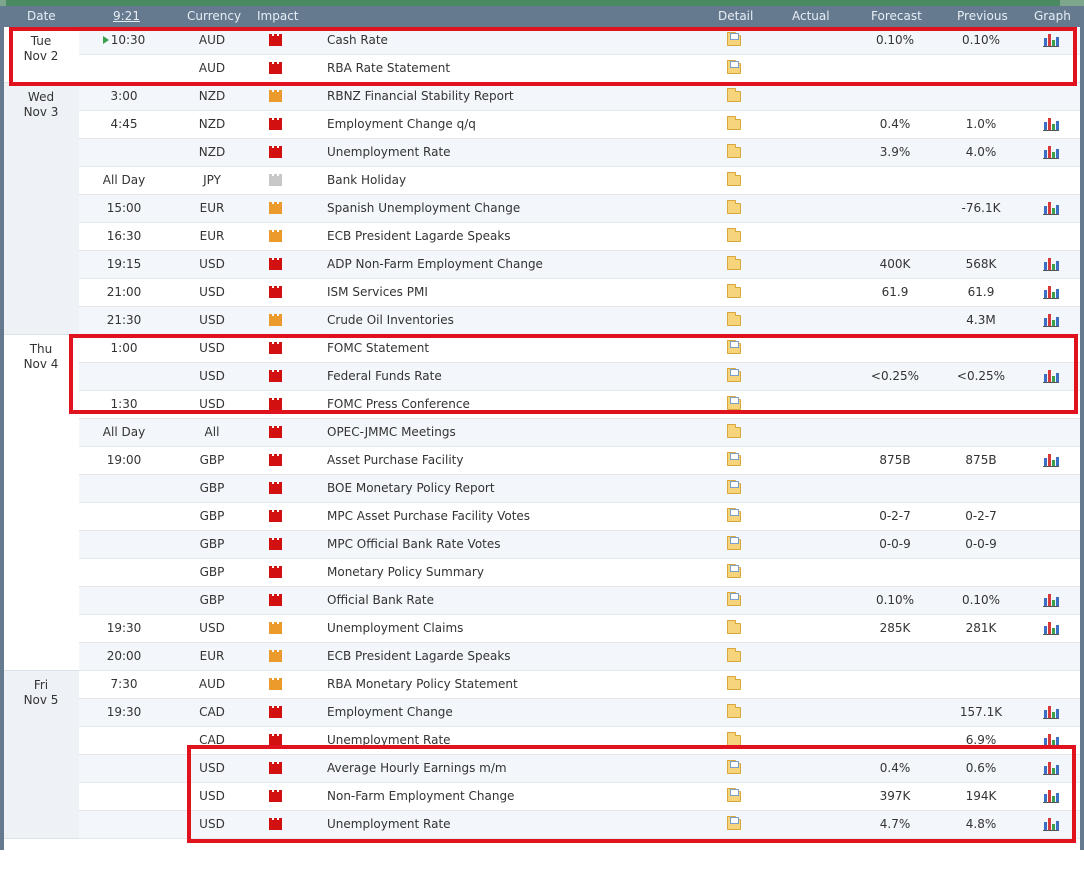  I want to click on event-row: All Day JPY Bank Holiday, so click(542, 181).